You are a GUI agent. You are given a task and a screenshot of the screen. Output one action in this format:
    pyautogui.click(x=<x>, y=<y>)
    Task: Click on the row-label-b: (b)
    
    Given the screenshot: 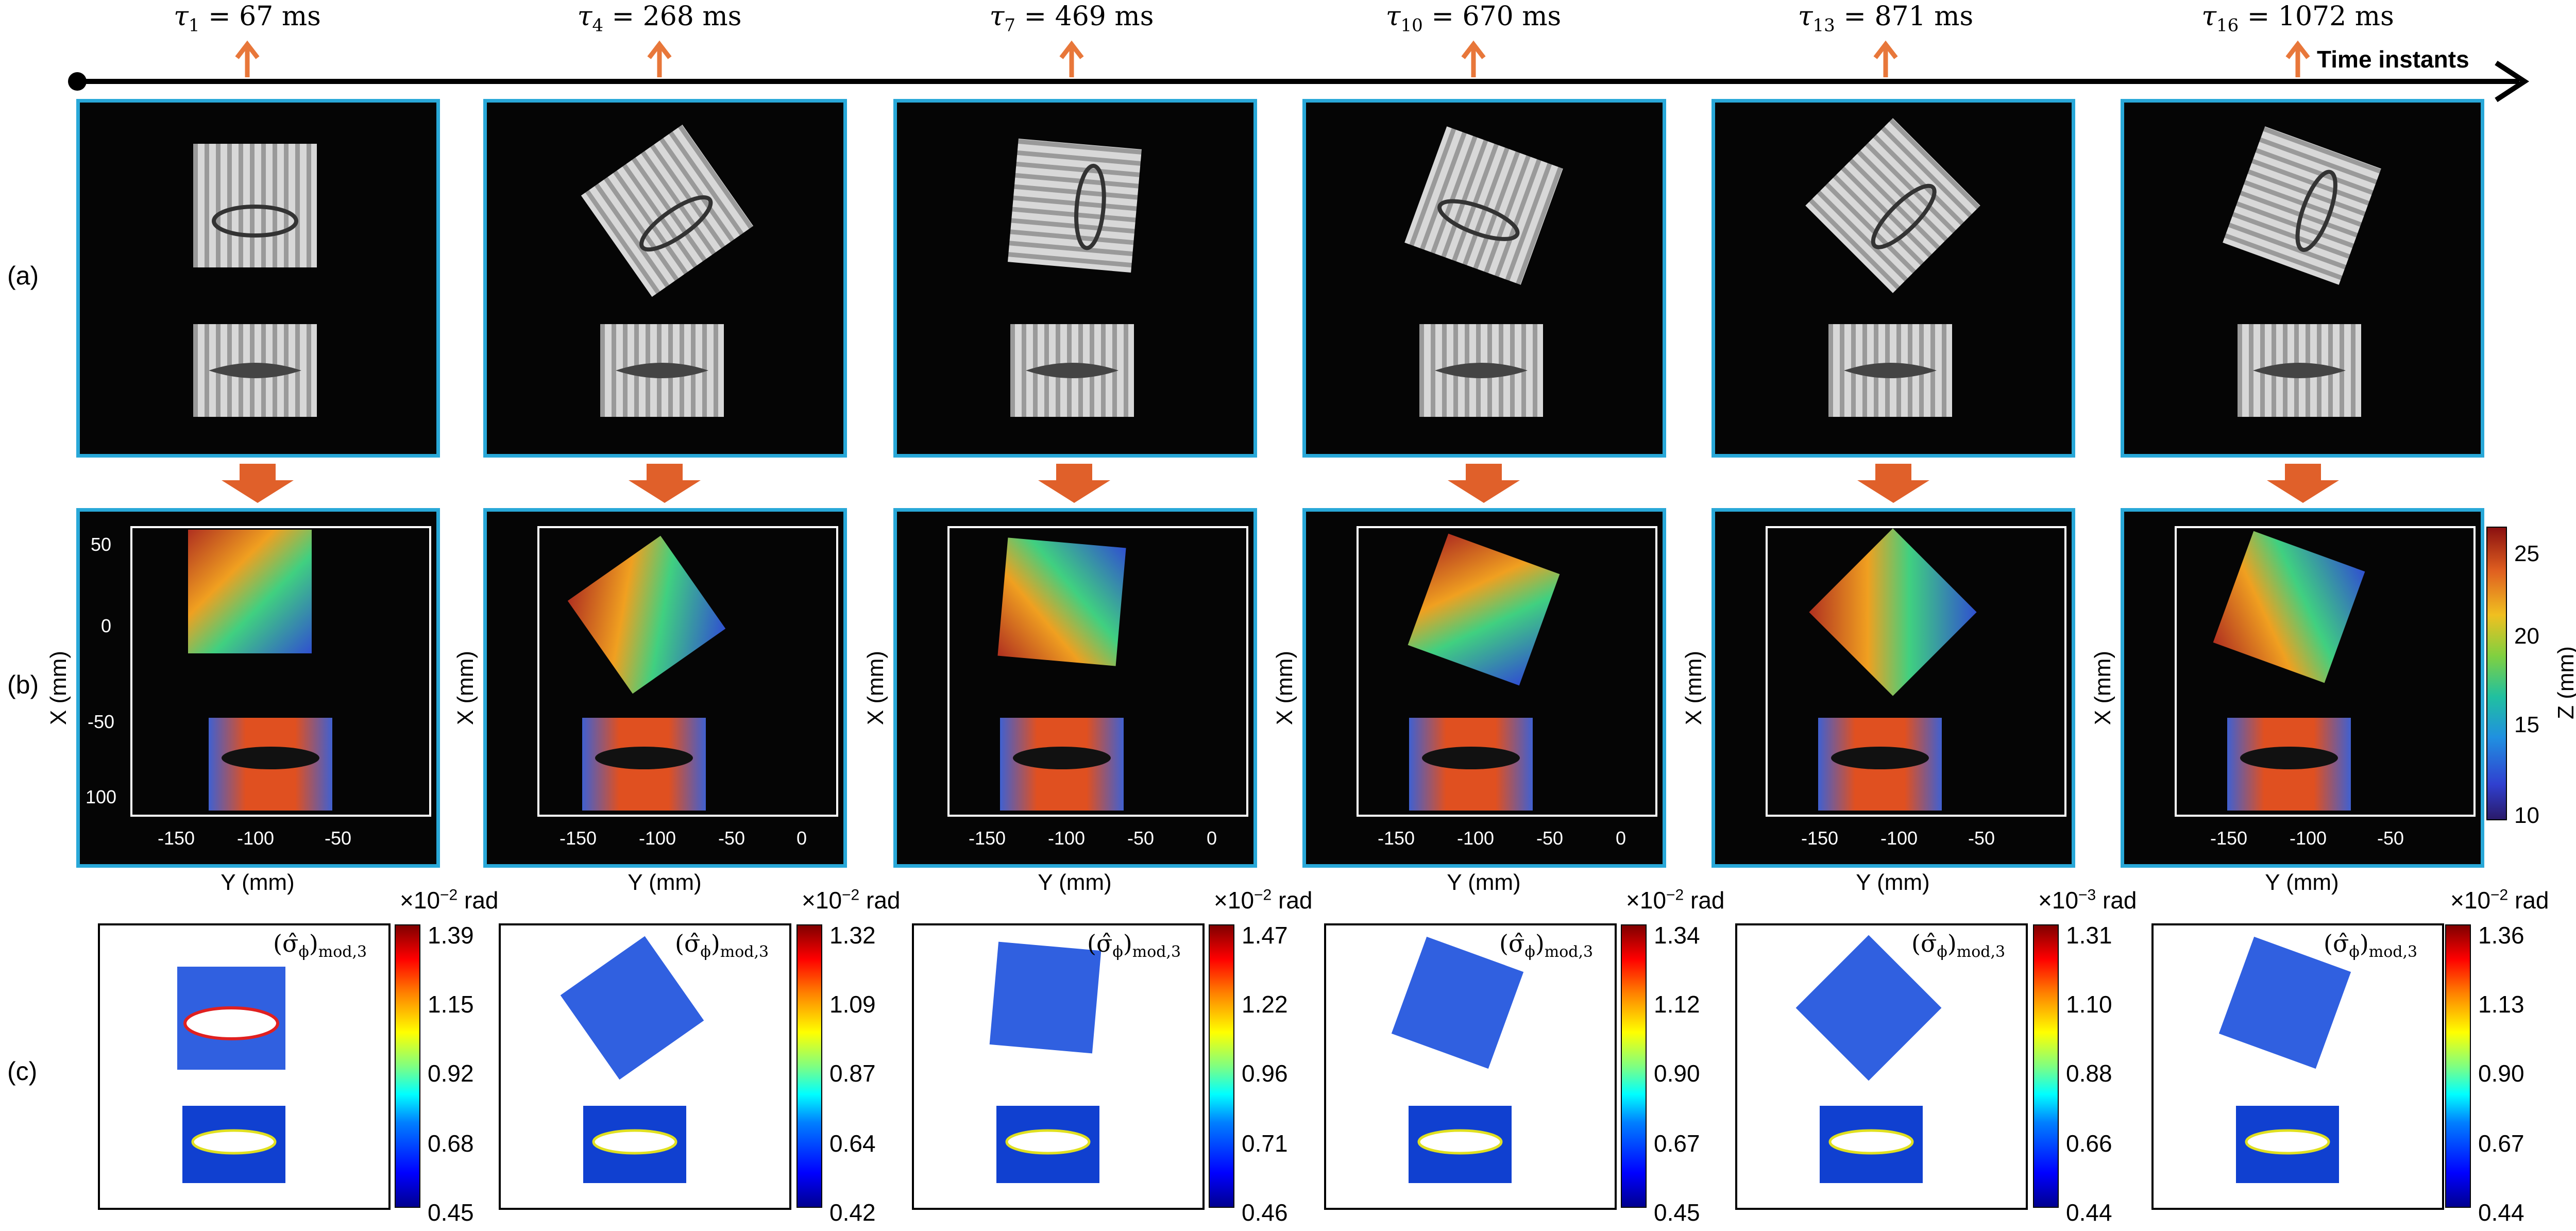 What is the action you would take?
    pyautogui.click(x=23, y=684)
    